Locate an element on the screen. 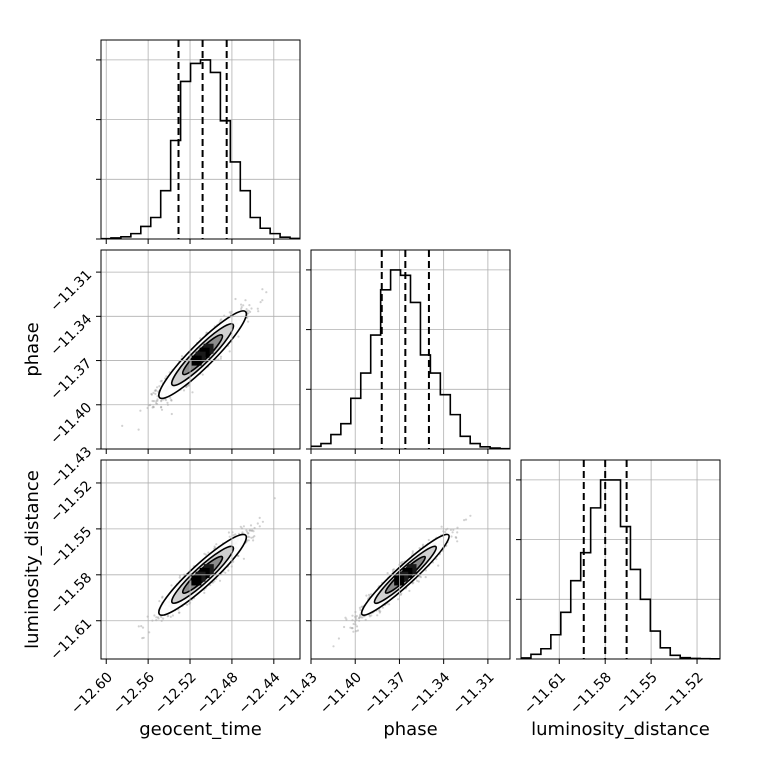  scatter-panel-geocent_time-vs-luminosity_distance is located at coordinates (198, 561).